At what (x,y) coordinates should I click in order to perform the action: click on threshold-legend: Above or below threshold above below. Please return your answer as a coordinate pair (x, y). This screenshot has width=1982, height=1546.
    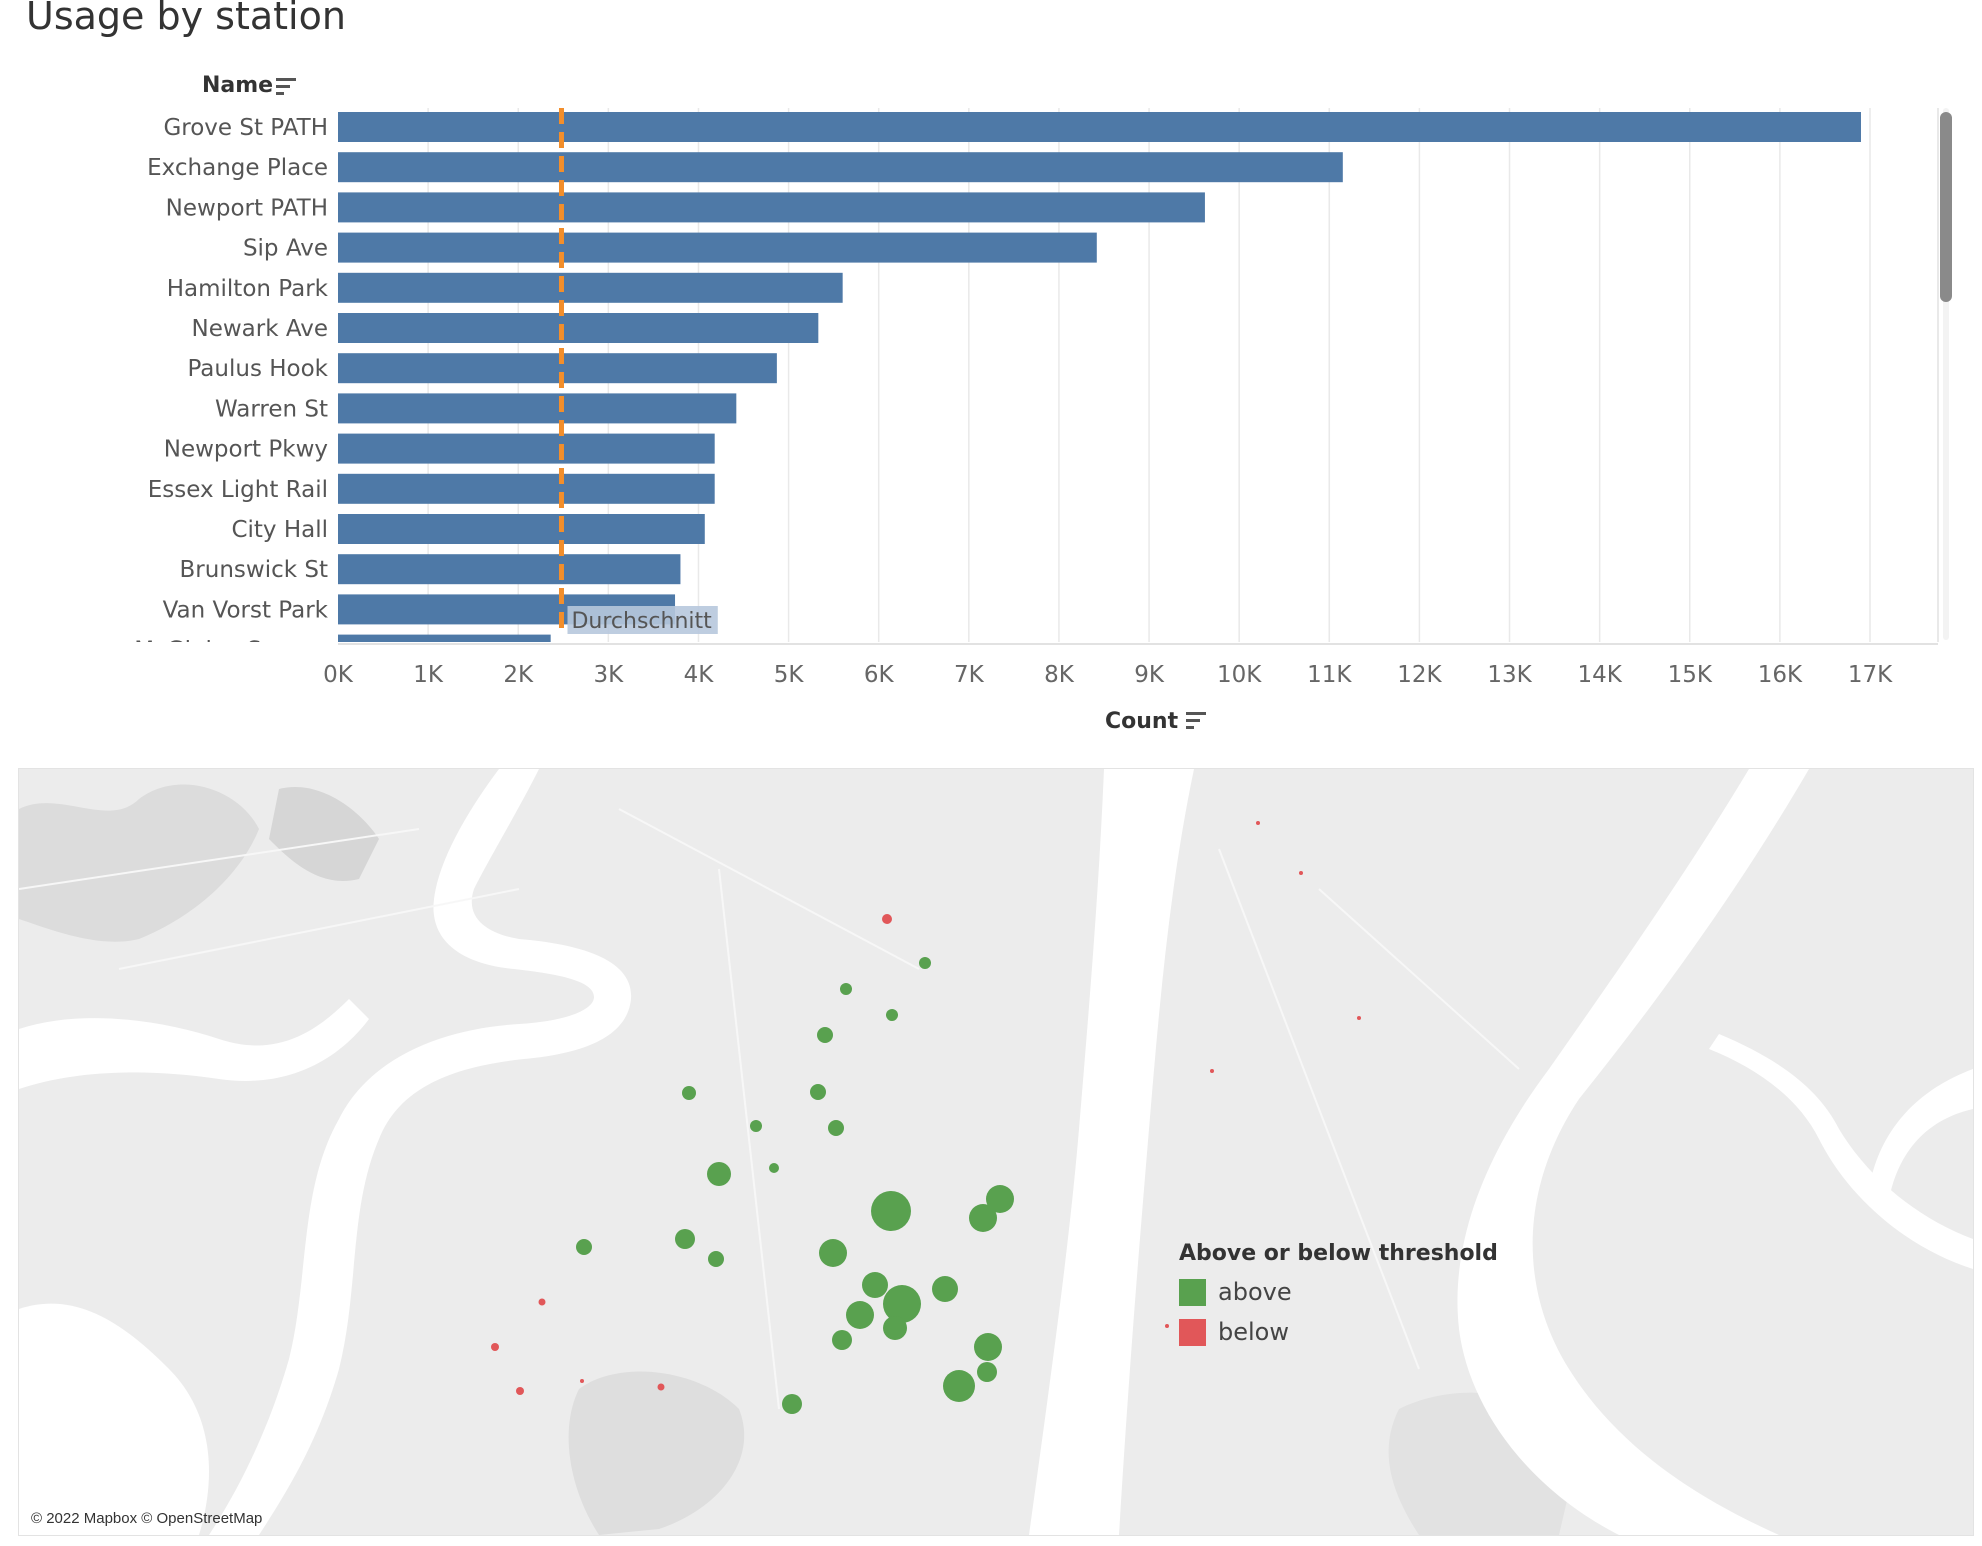
    Looking at the image, I should click on (1338, 1296).